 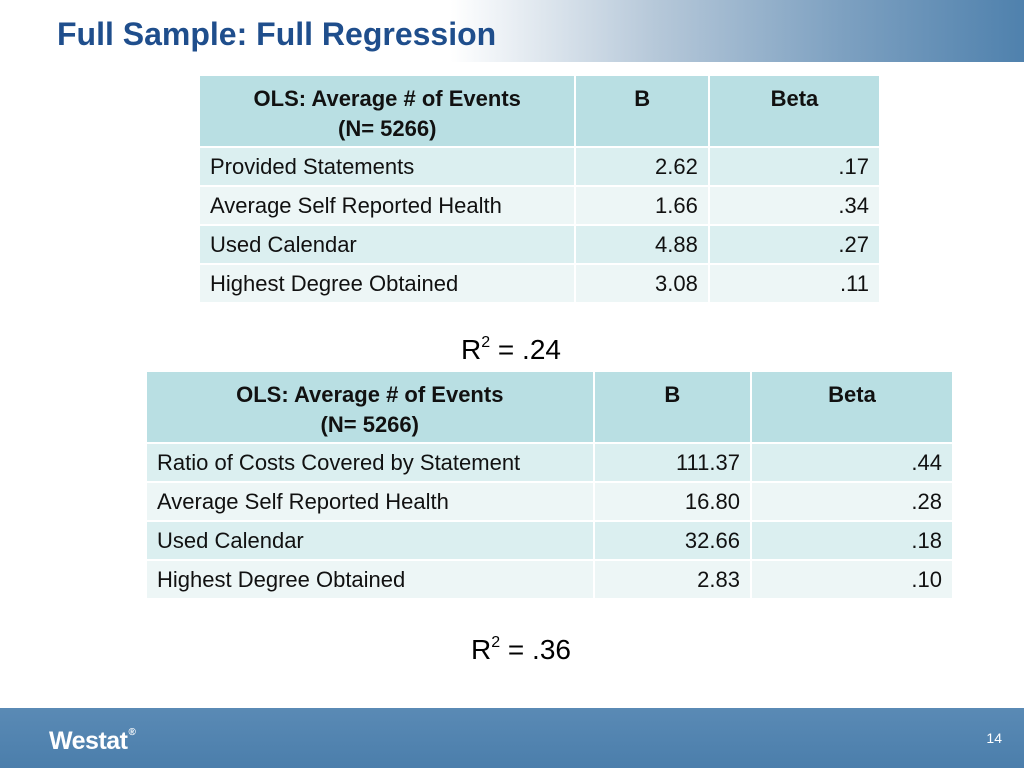 I want to click on row-label: Provided Statements, so click(x=387, y=166).